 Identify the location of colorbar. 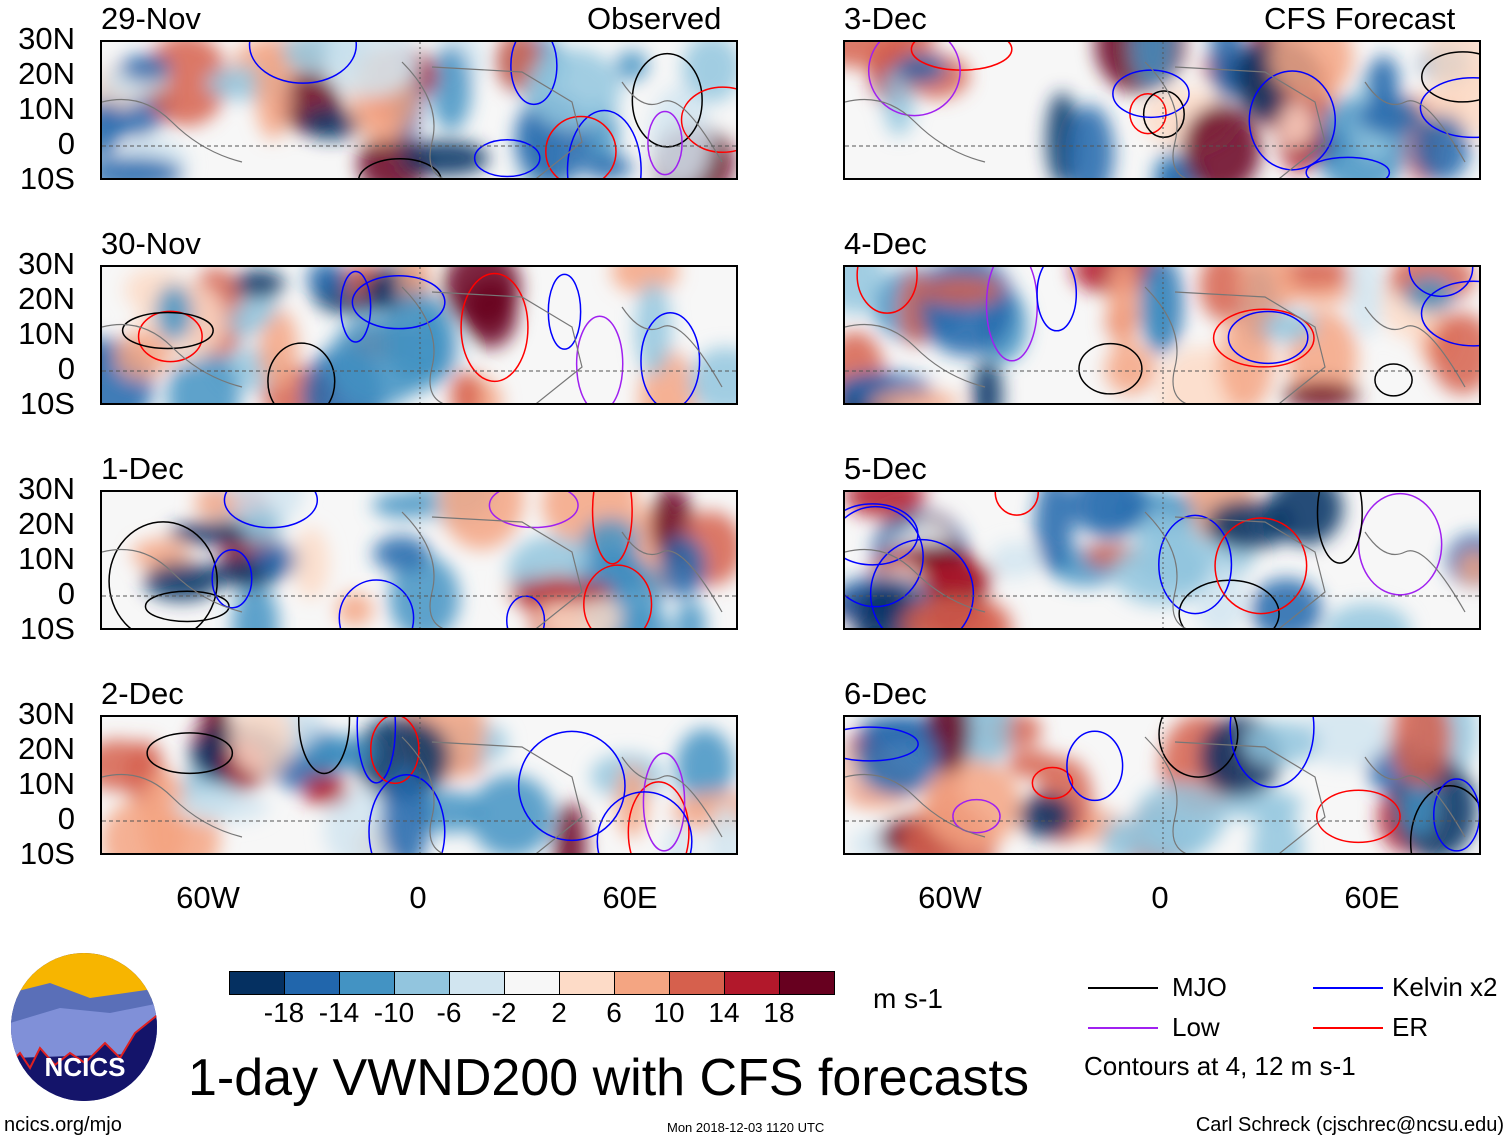
(532, 983).